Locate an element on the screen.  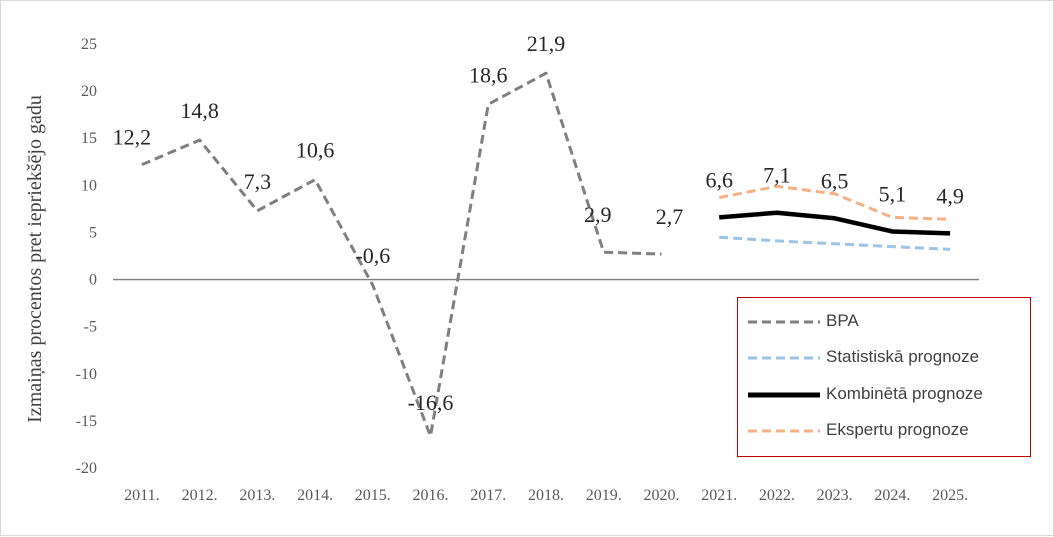
data-label: 4,9 is located at coordinates (950, 195).